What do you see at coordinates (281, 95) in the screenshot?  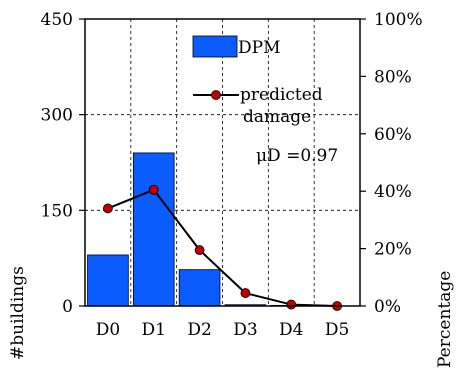 I see `legend-label-line1: predicted` at bounding box center [281, 95].